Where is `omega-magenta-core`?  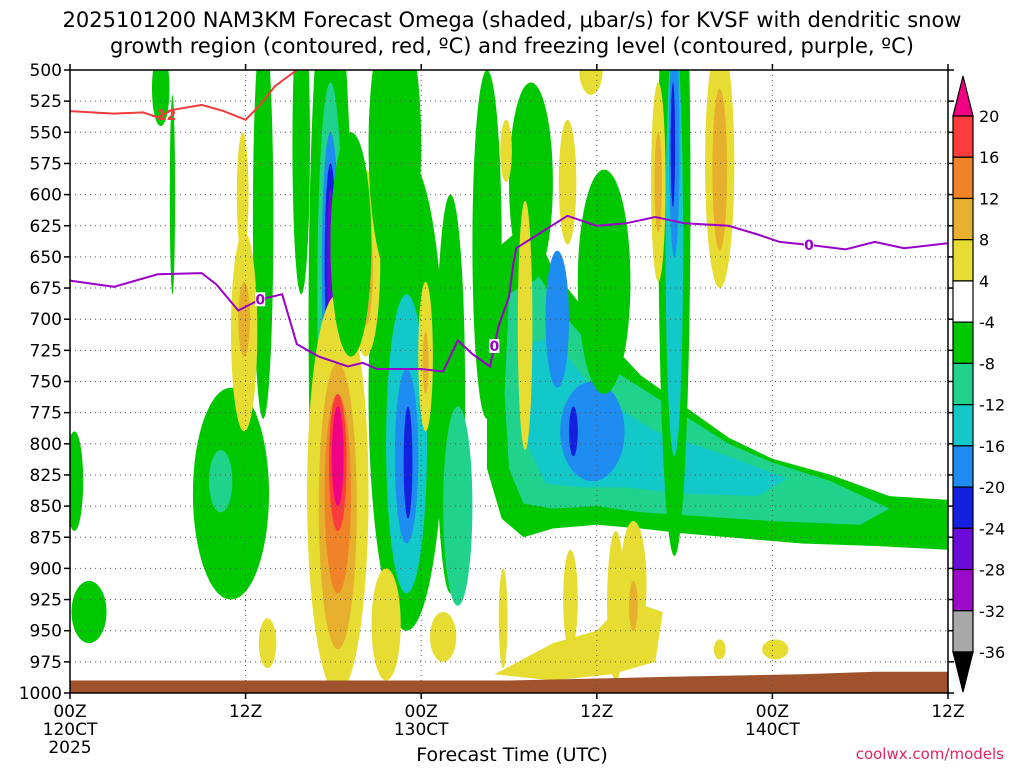 omega-magenta-core is located at coordinates (337, 456).